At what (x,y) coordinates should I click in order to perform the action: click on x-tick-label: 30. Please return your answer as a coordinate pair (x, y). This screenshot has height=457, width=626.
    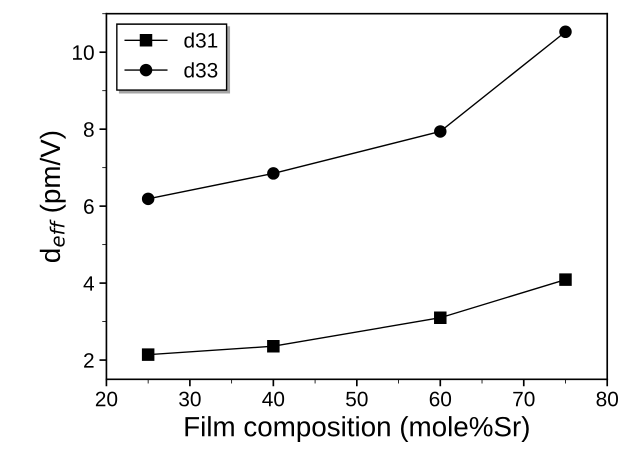
    Looking at the image, I should click on (190, 399).